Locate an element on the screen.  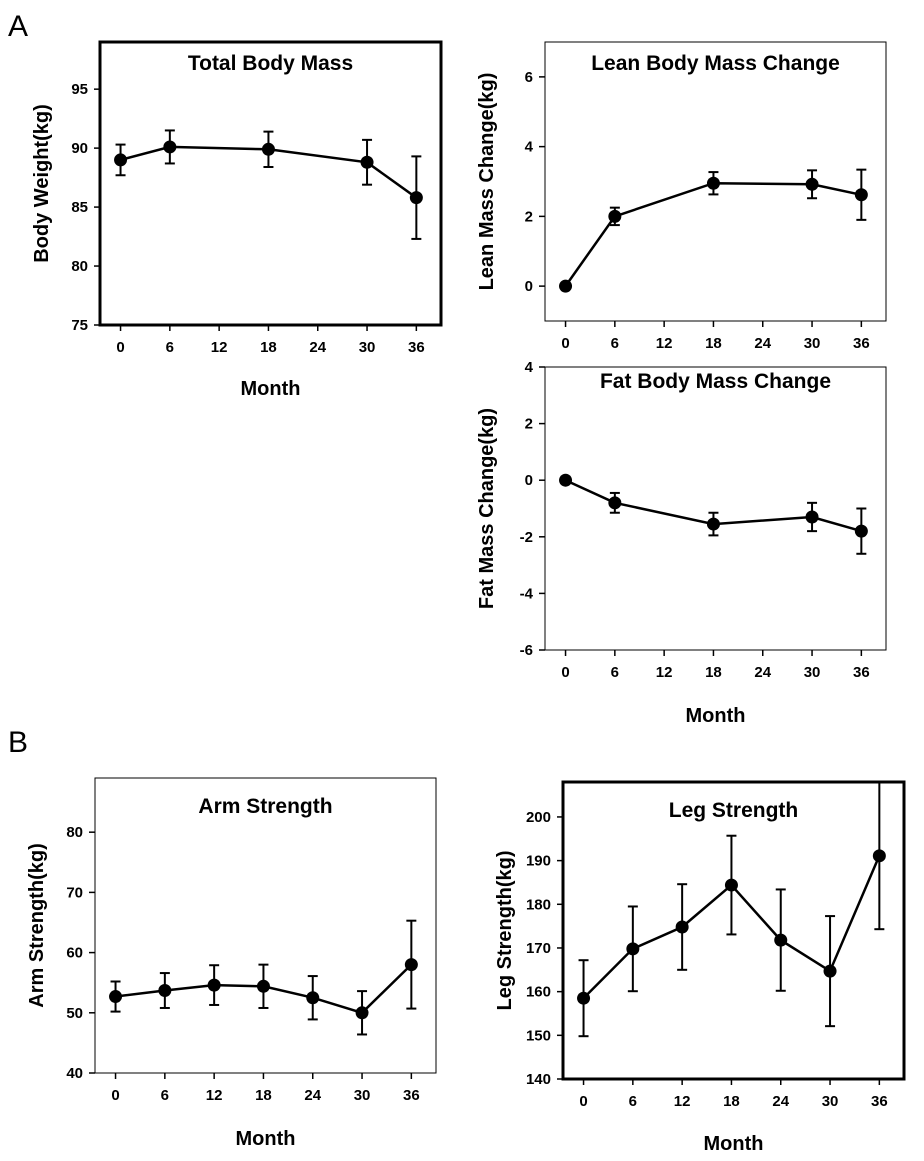
y-tick-label: 160 is located at coordinates (538, 992).